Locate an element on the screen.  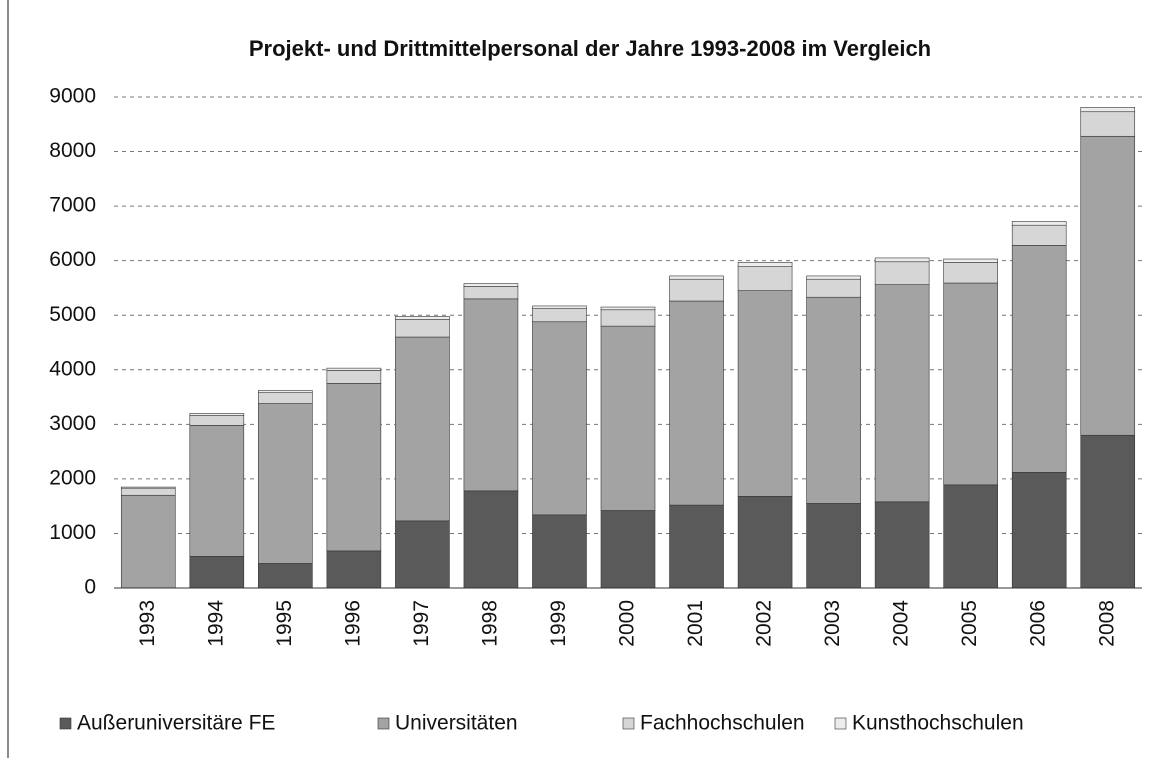
legend-label: Außeruniversitäre FE is located at coordinates (176, 723).